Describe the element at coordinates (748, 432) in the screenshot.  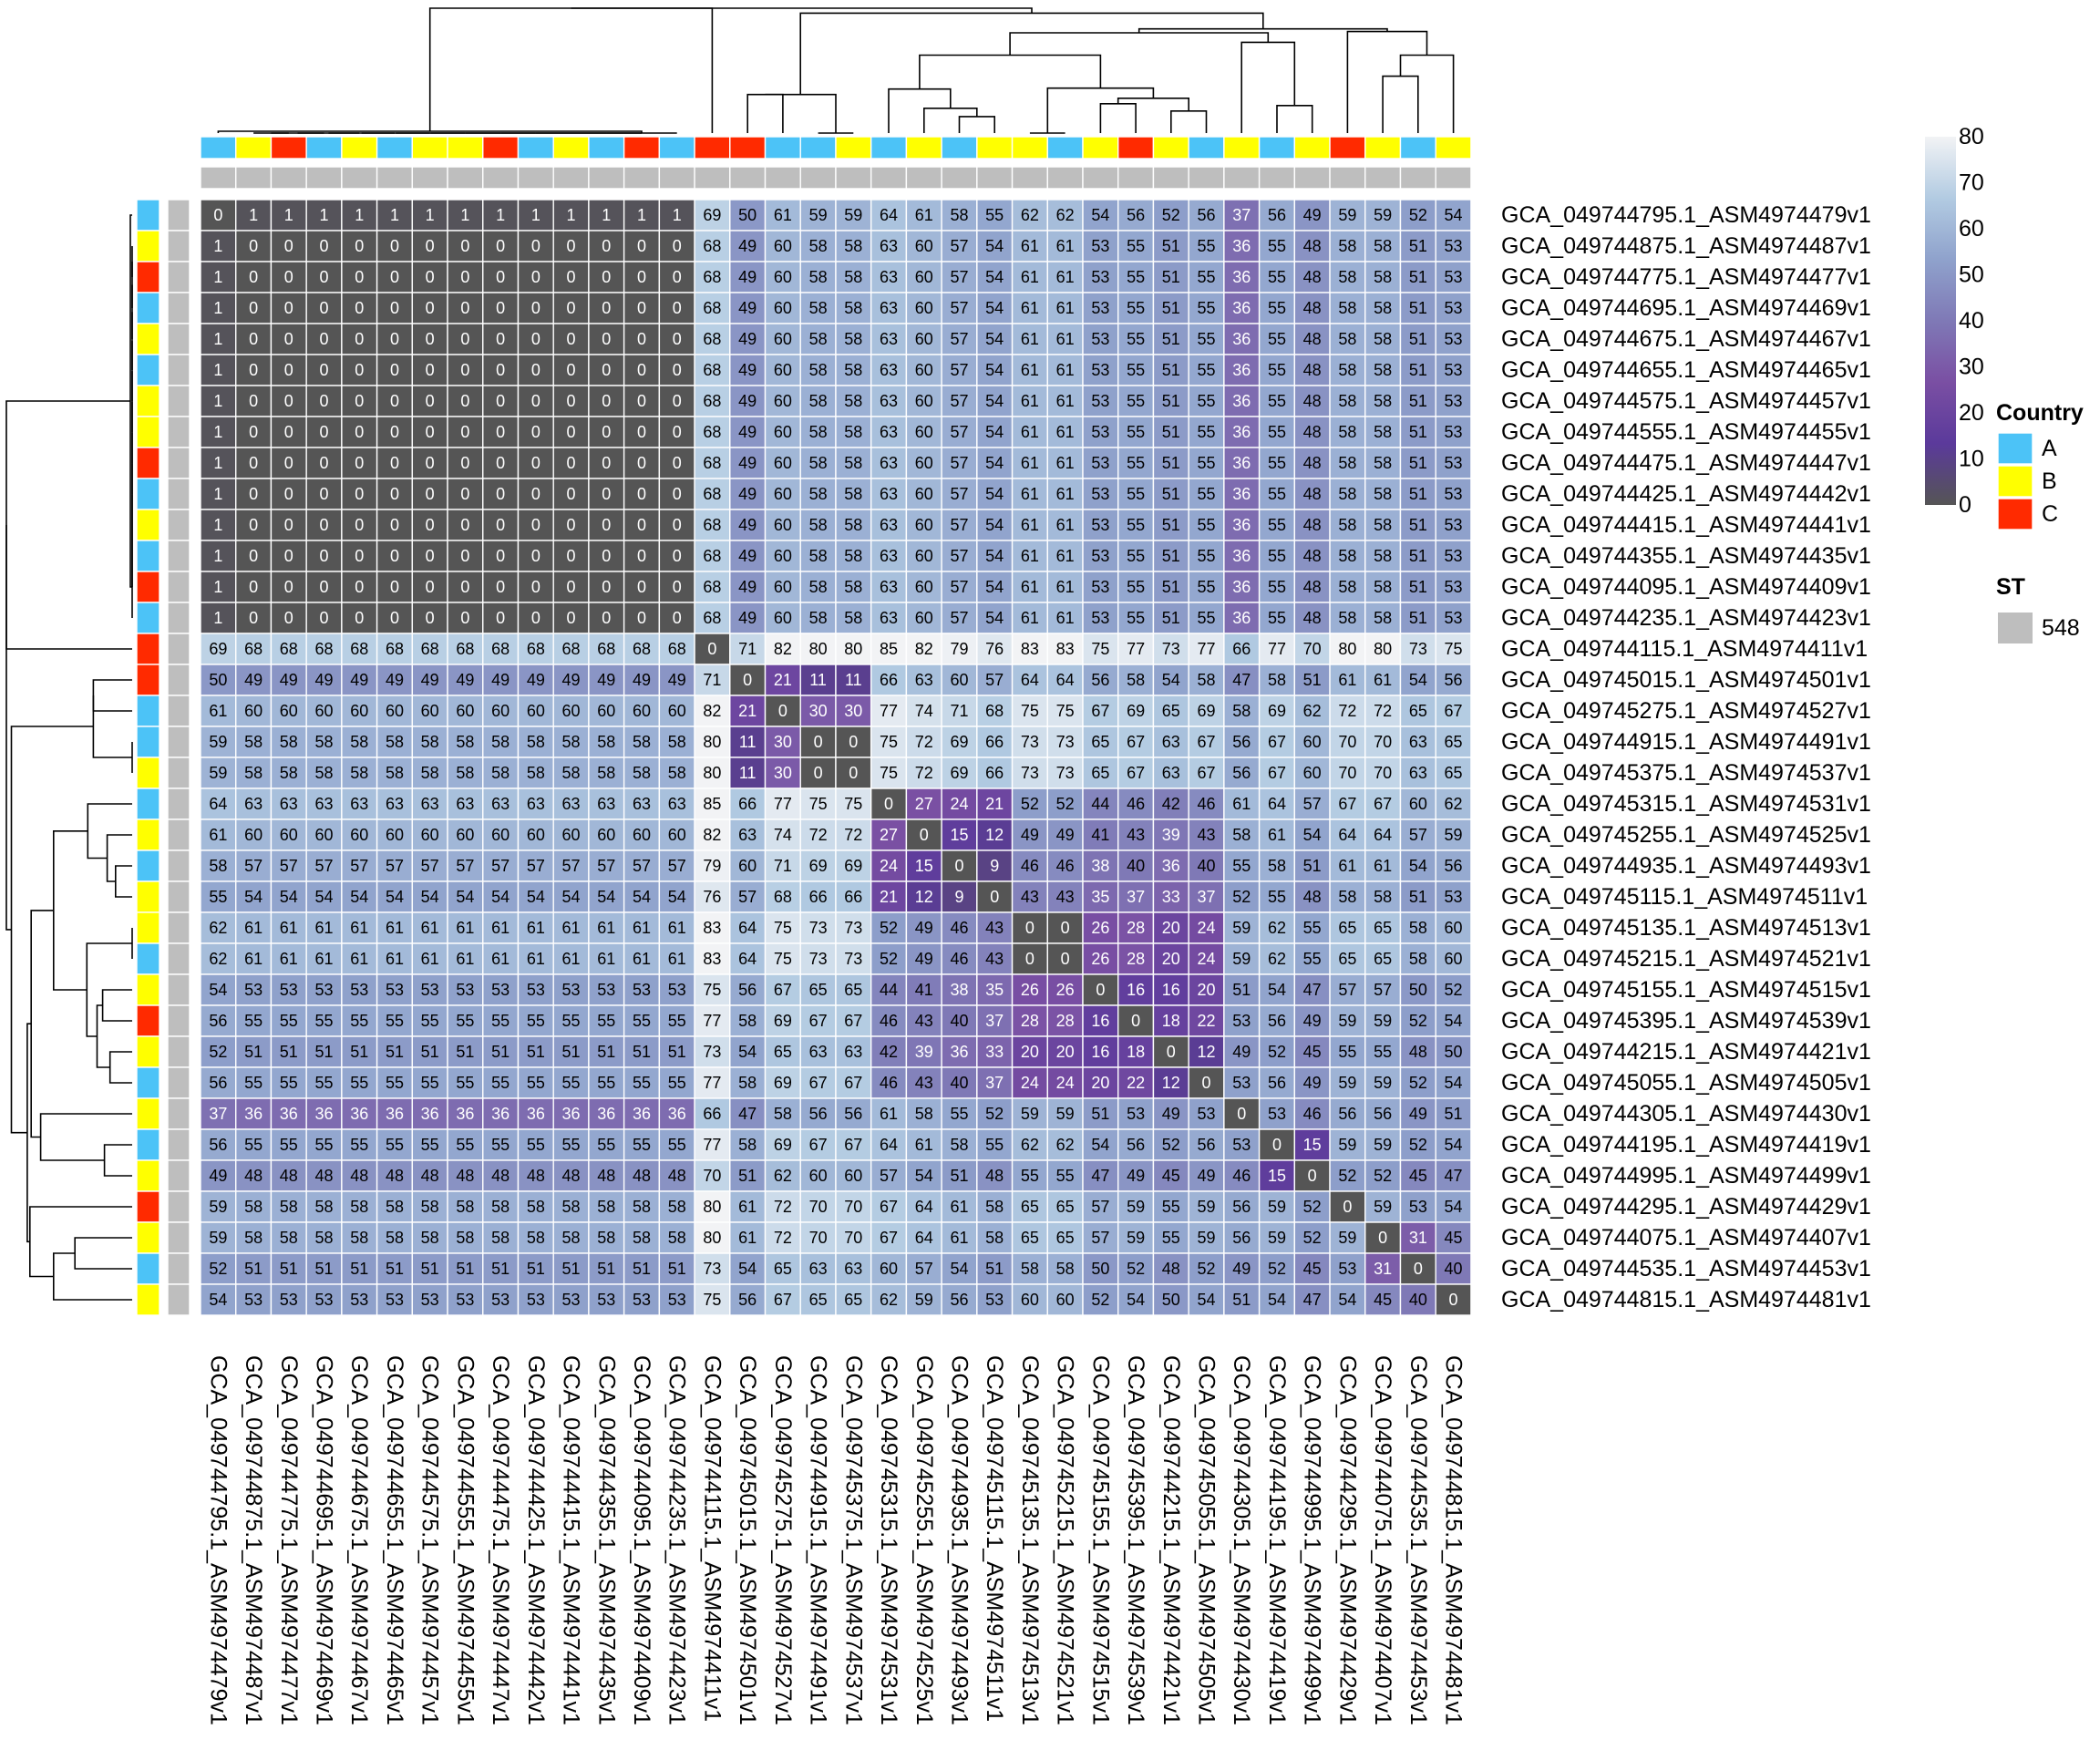
I see `cell-value: 49` at that location.